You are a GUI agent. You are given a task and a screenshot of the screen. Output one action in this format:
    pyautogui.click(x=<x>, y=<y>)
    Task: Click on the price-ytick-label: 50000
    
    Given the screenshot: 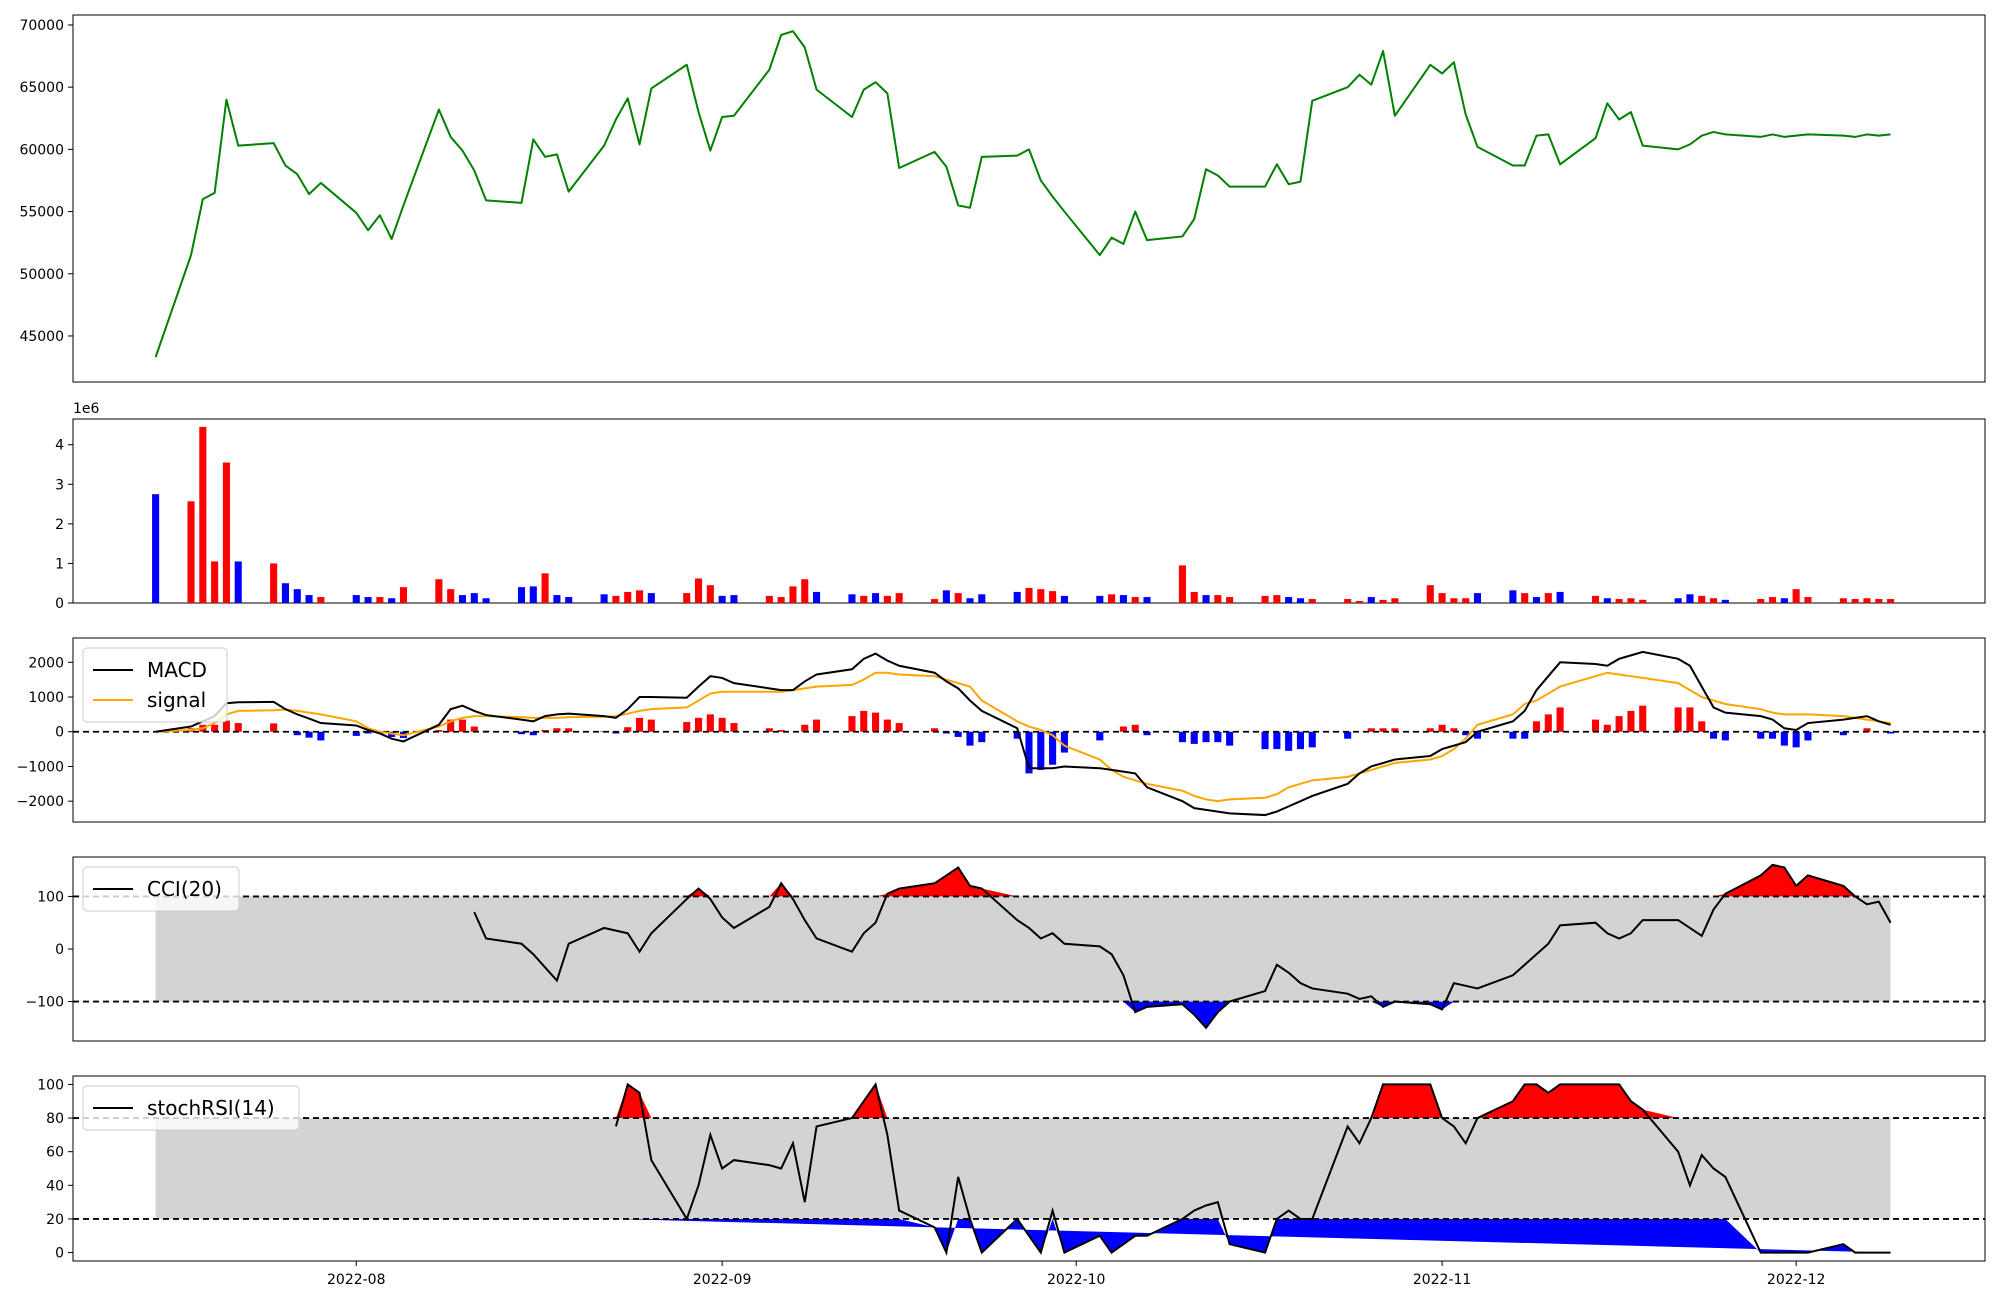 What is the action you would take?
    pyautogui.click(x=41, y=275)
    